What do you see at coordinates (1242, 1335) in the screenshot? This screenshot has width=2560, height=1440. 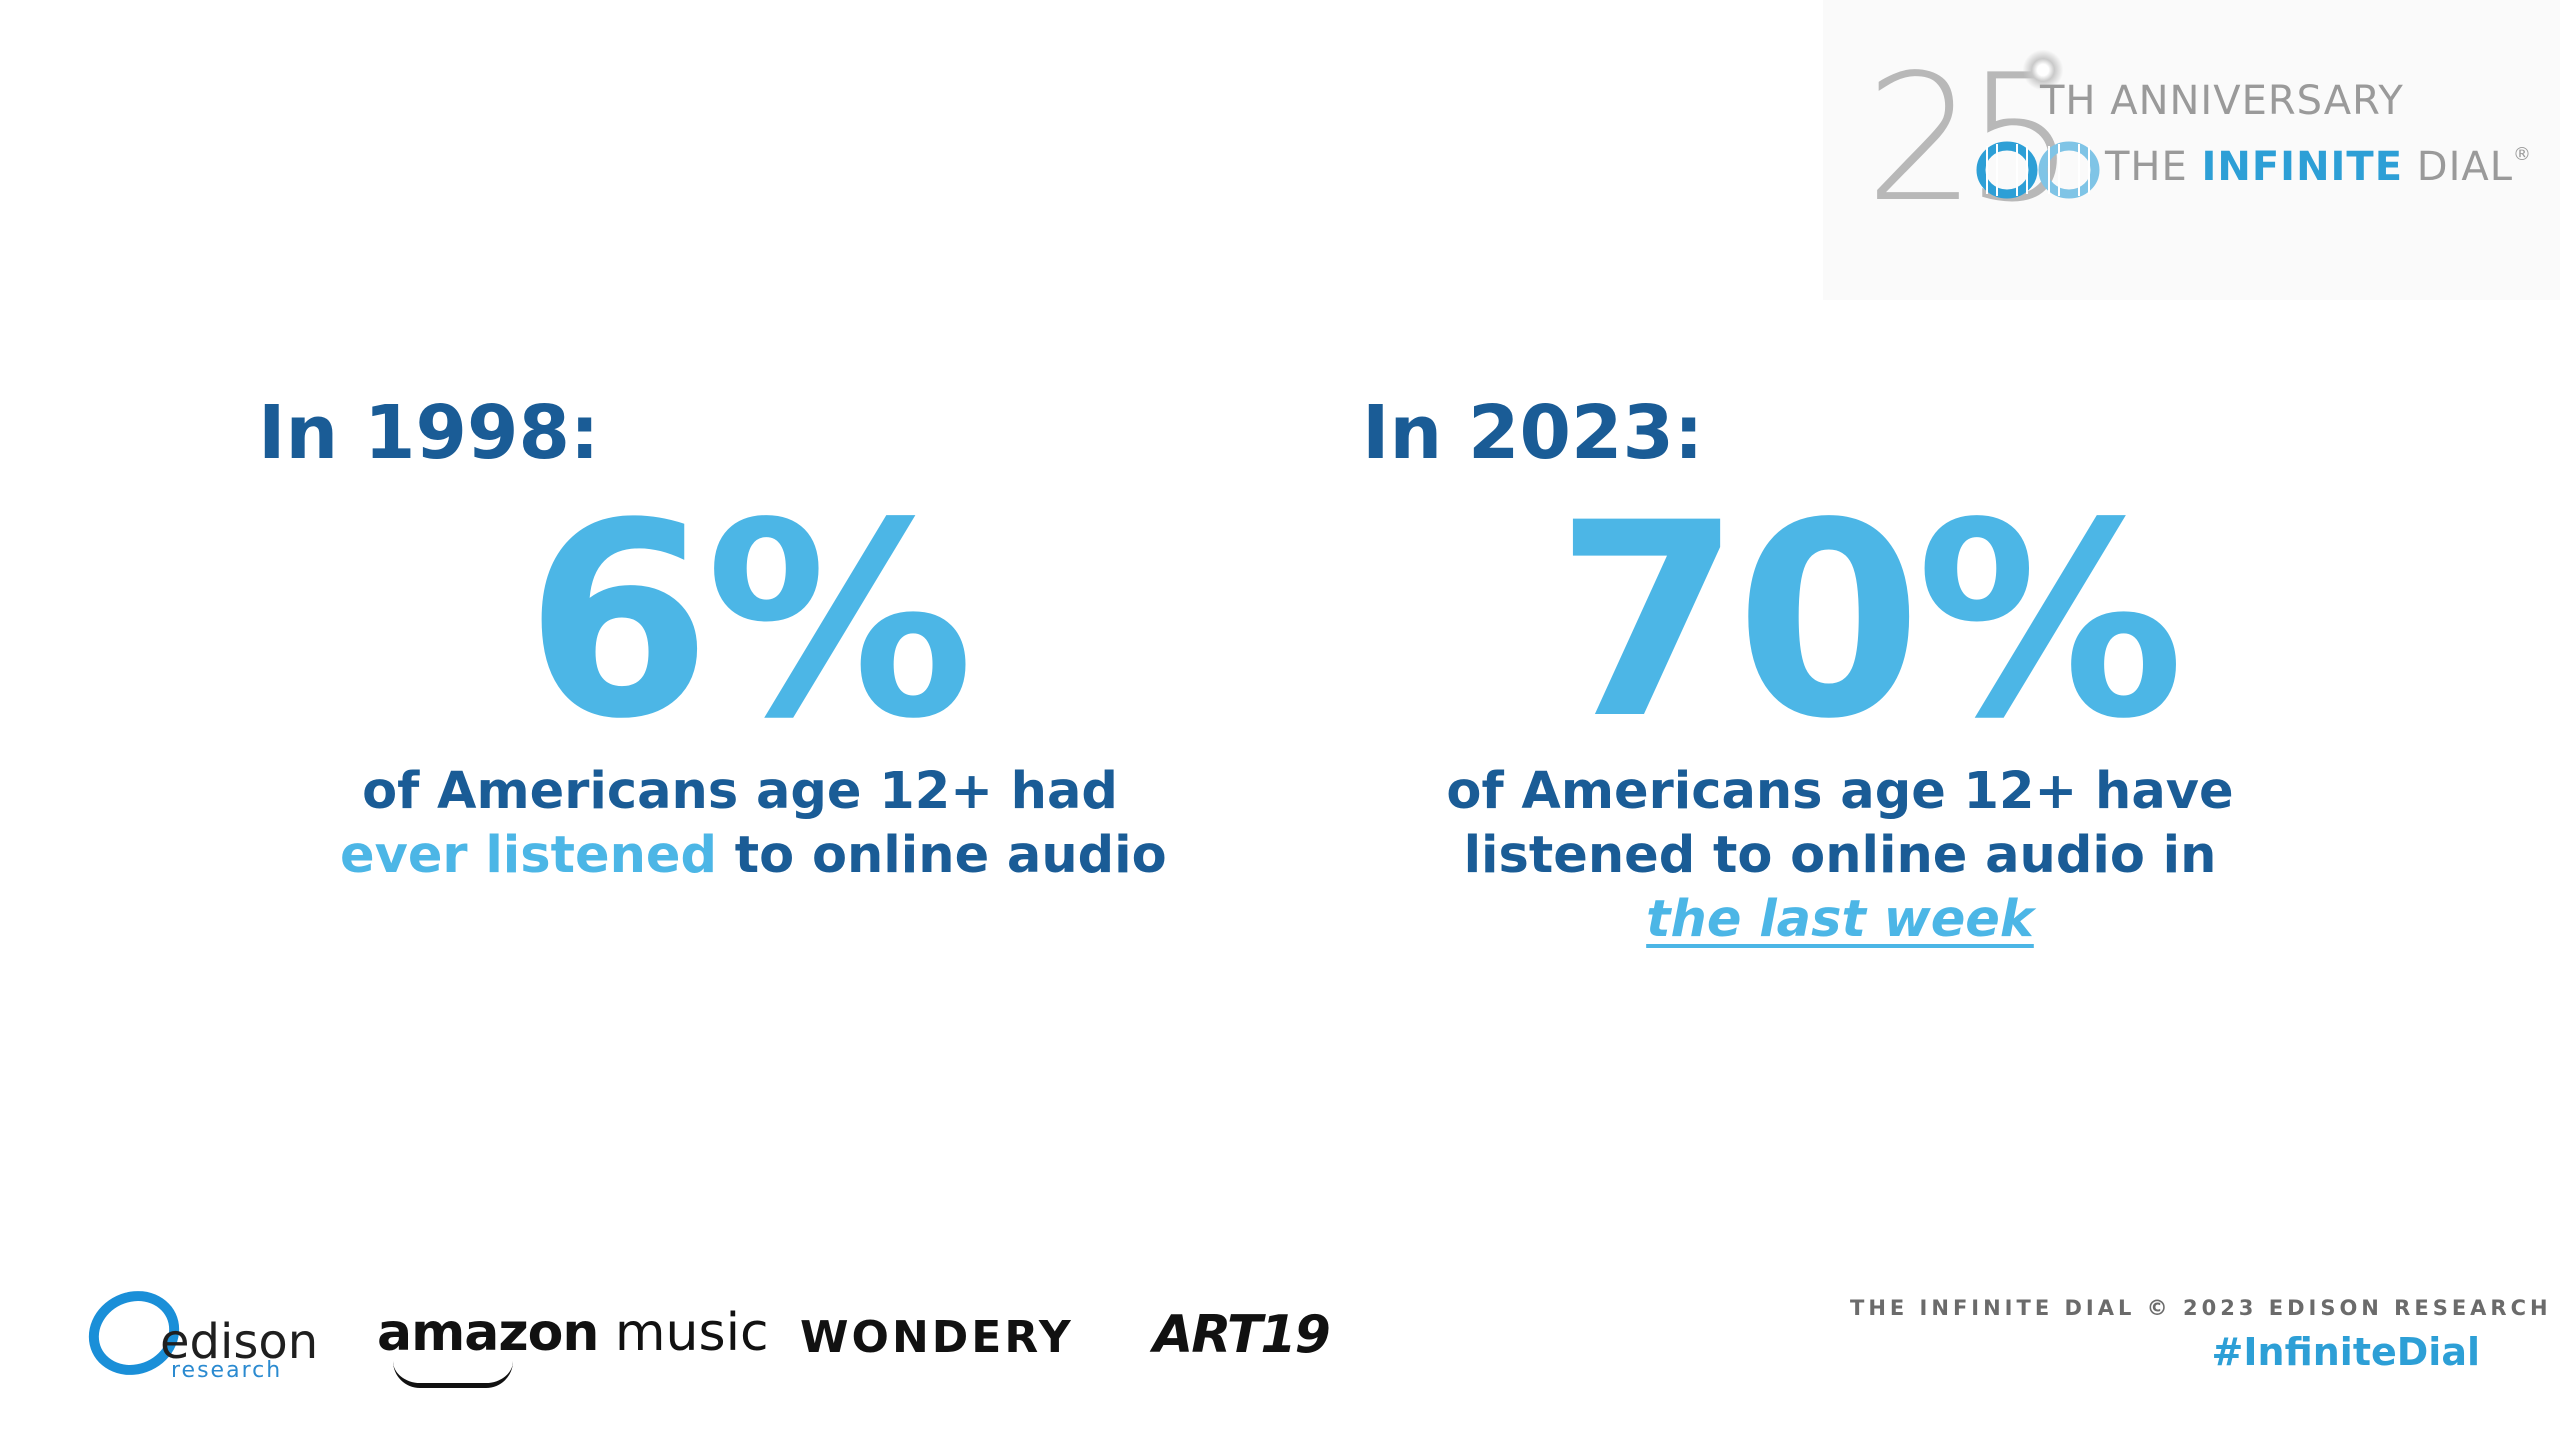 I see `art19-logo: ART19` at bounding box center [1242, 1335].